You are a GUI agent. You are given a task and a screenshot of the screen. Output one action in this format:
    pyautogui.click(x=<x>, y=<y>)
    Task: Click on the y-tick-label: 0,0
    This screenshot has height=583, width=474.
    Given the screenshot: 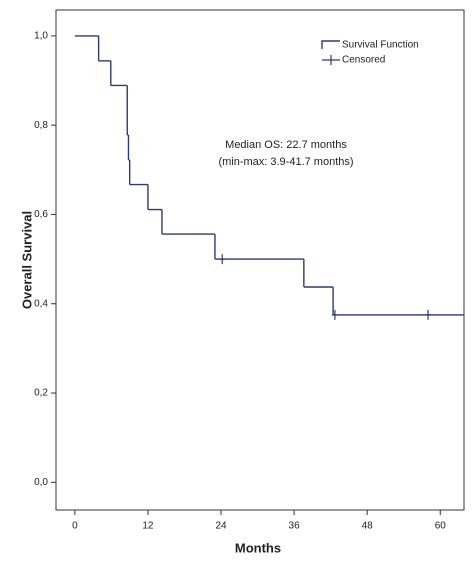 What is the action you would take?
    pyautogui.click(x=41, y=482)
    